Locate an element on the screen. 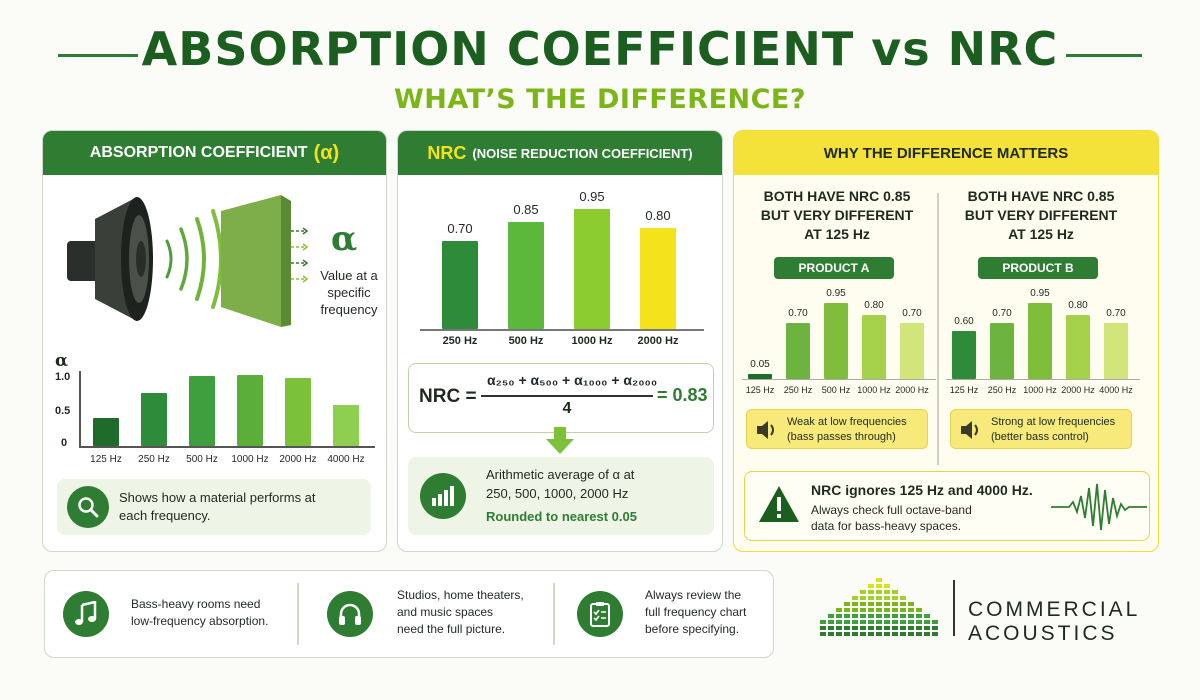 This screenshot has height=700, width=1200. product-chart-x-tick: 125 Hz is located at coordinates (760, 390).